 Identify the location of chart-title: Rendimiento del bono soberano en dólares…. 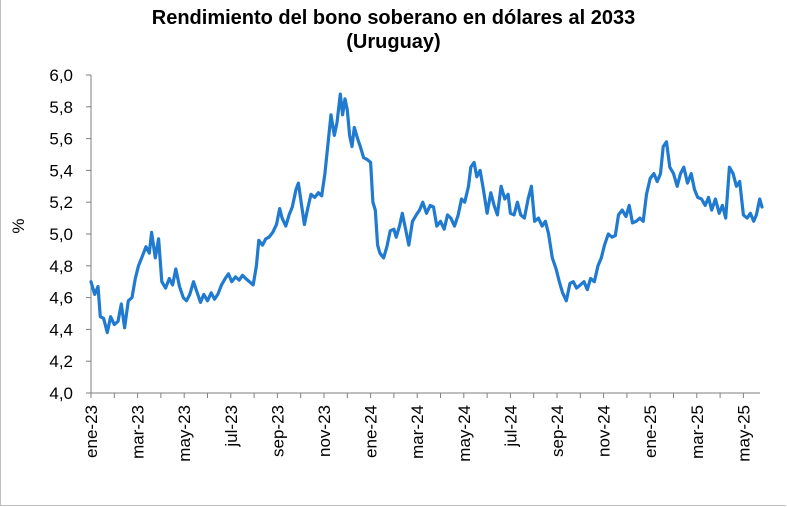
(393, 30).